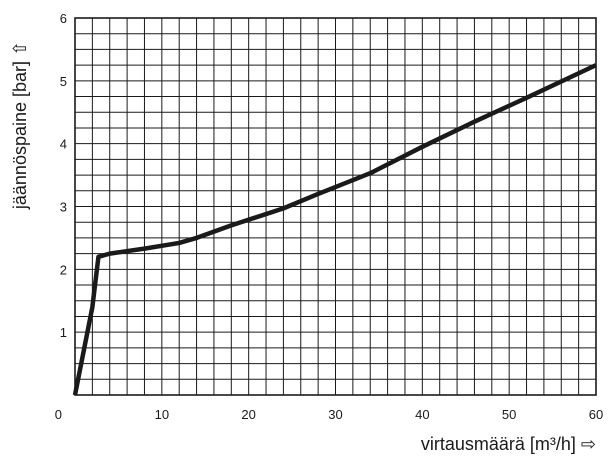  I want to click on x-tick-label: 0, so click(58, 414).